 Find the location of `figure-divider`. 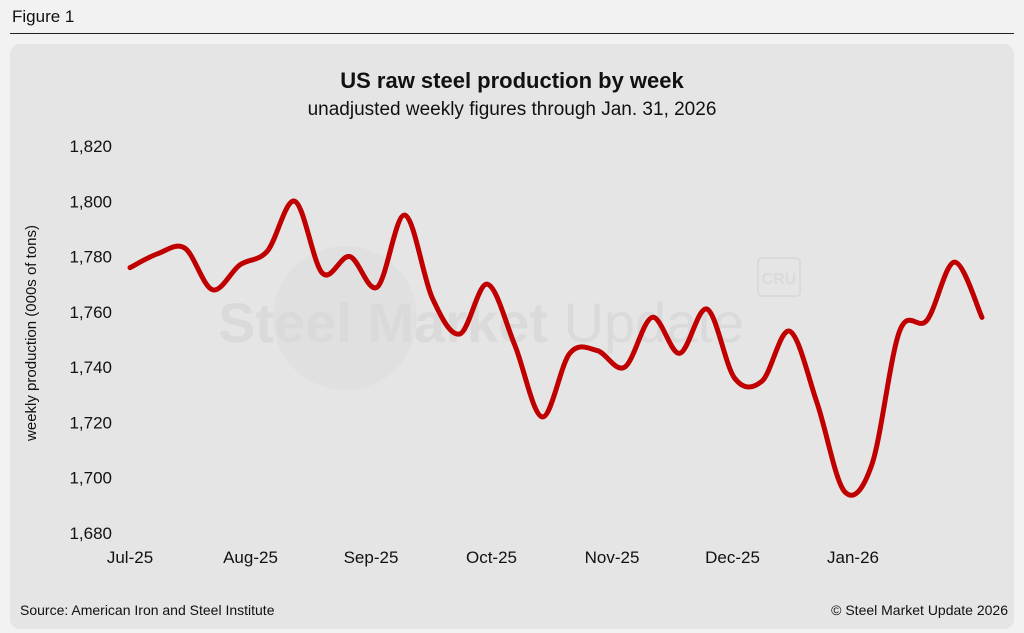

figure-divider is located at coordinates (512, 33).